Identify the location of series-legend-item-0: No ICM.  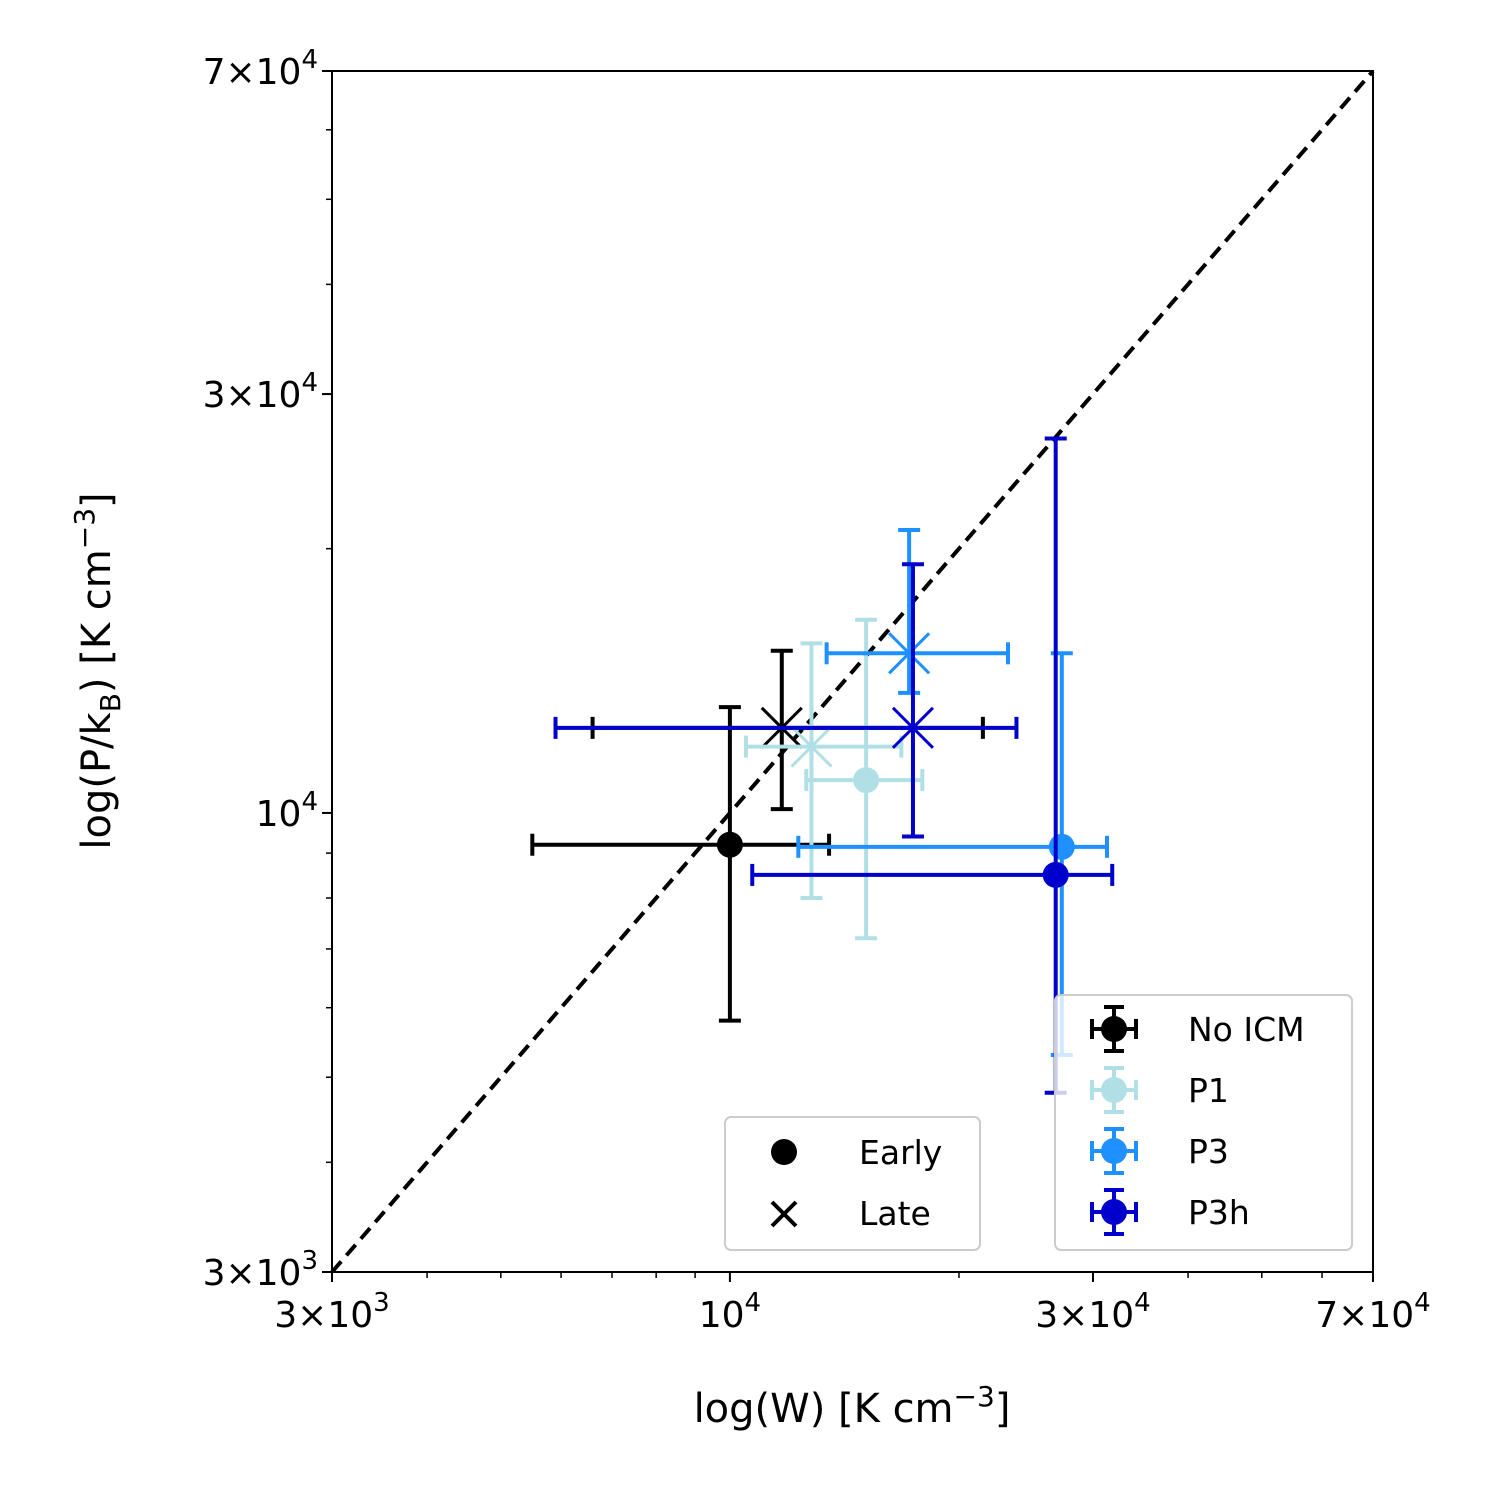
(1197, 1029).